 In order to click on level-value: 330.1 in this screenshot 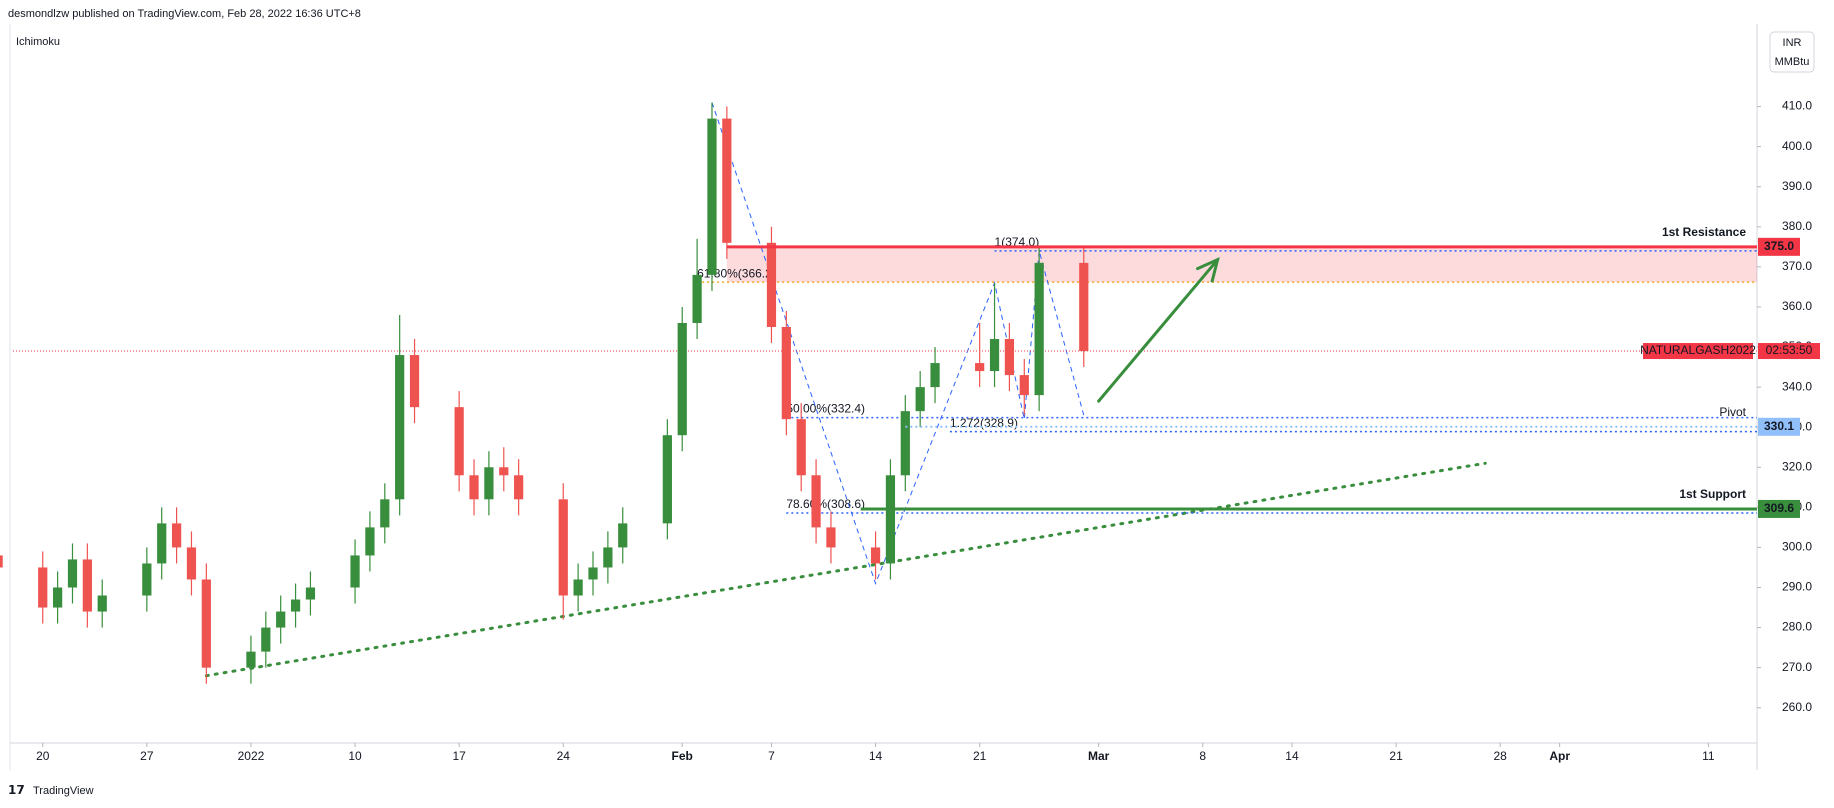, I will do `click(1779, 426)`.